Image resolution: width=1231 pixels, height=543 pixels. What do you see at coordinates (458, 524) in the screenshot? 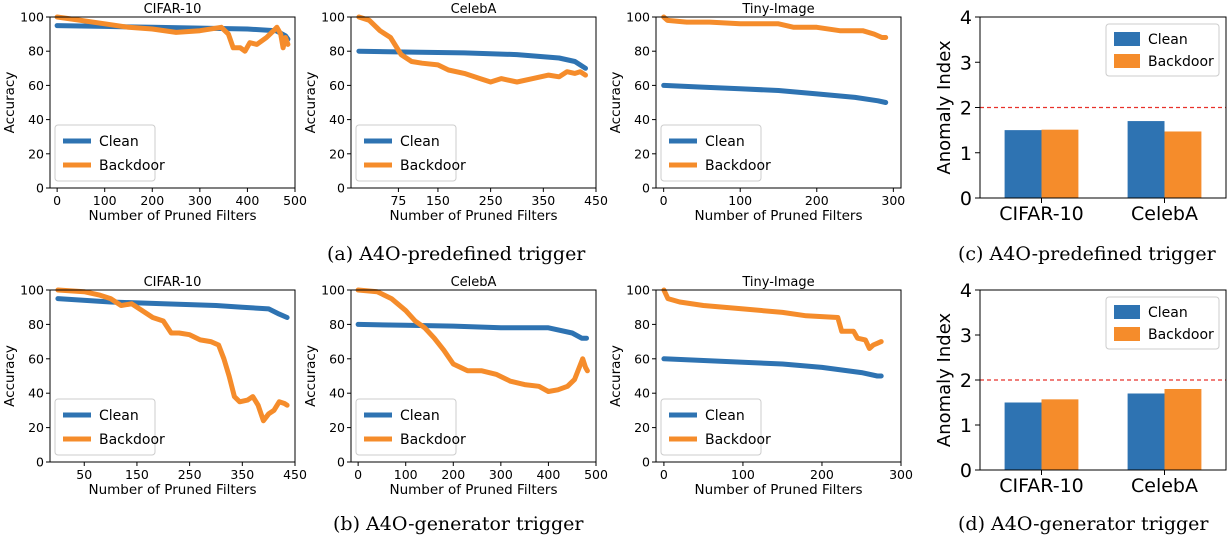
I see `caption-b: (b) A4O-generator trigger` at bounding box center [458, 524].